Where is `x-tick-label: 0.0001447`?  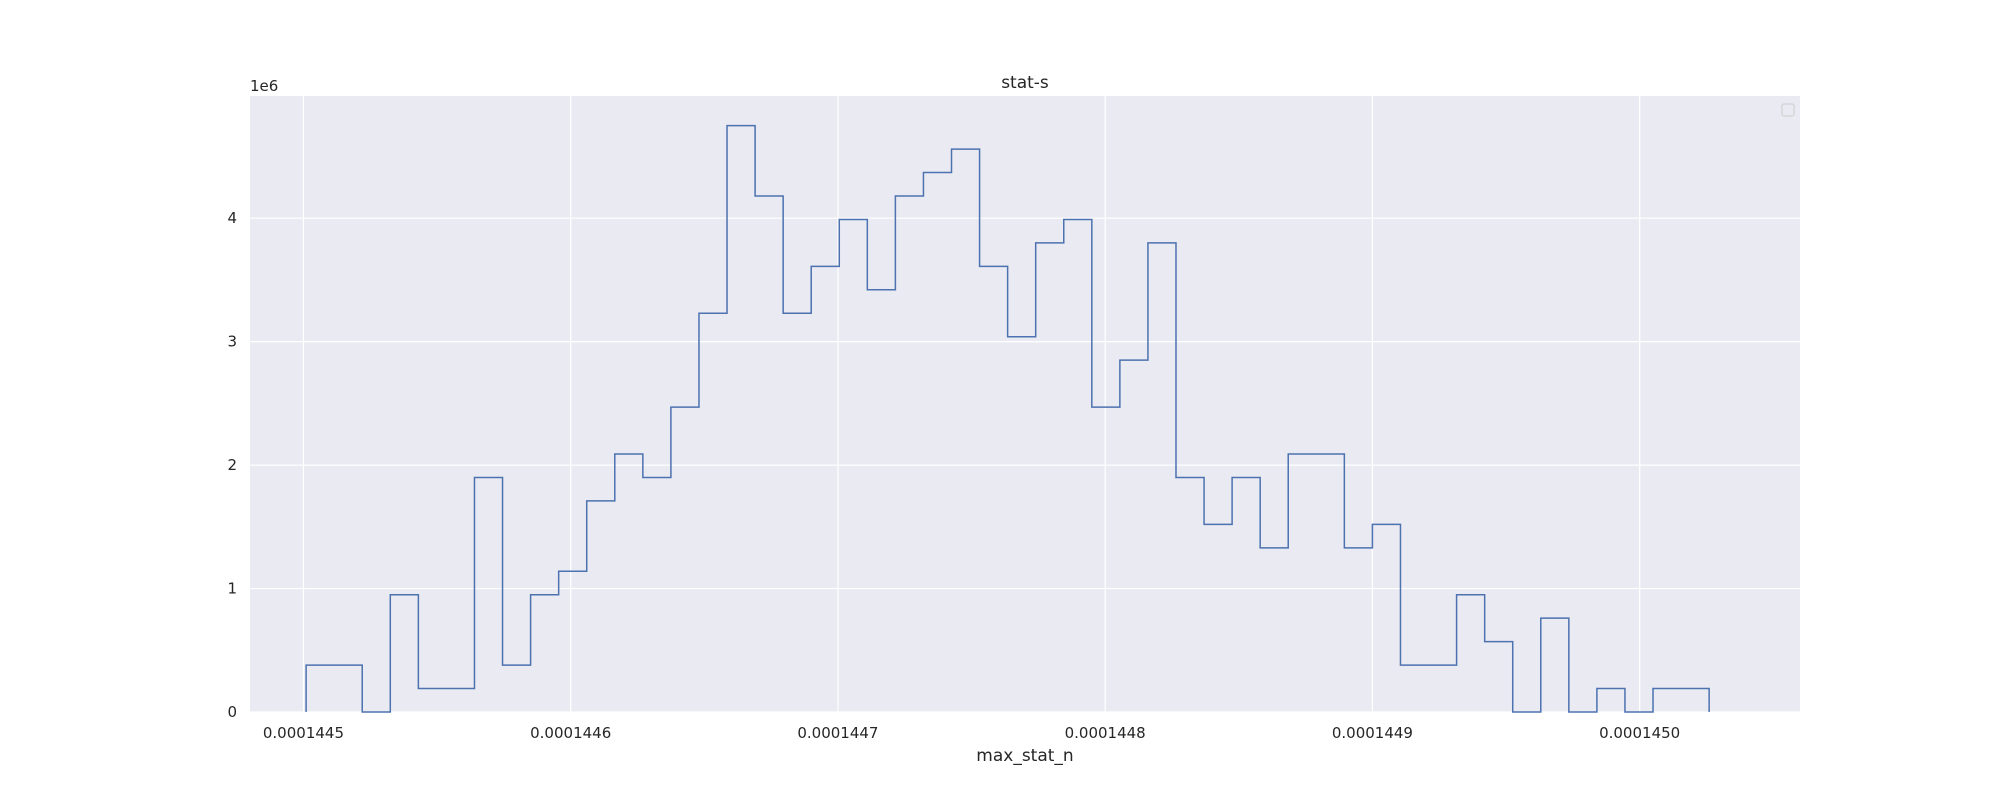
x-tick-label: 0.0001447 is located at coordinates (837, 733).